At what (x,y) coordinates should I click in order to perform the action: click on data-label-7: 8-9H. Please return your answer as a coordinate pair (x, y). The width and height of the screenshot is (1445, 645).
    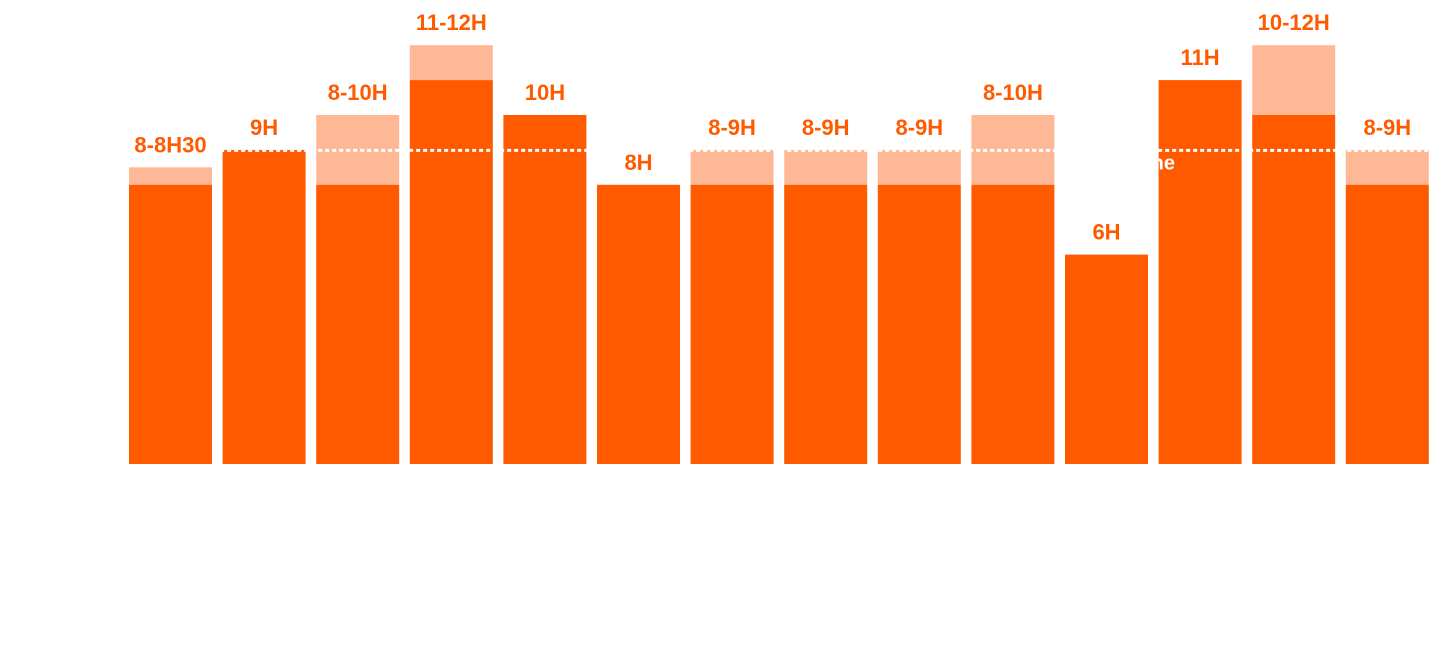
    Looking at the image, I should click on (732, 127).